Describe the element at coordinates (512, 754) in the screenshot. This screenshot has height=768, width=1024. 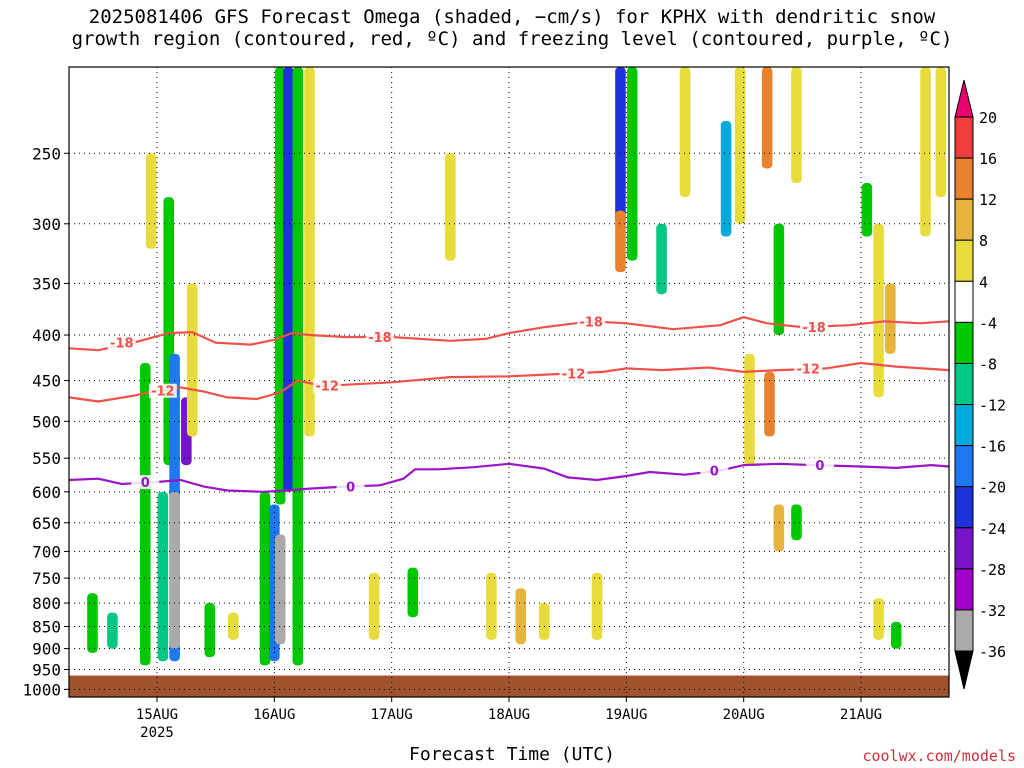
I see `x-axis-label: Forecast Time (UTC)` at that location.